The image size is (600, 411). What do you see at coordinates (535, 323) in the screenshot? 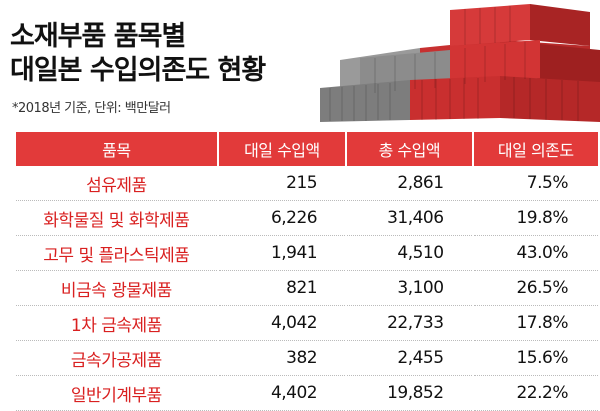
I see `cell-dependency: 17.8%` at bounding box center [535, 323].